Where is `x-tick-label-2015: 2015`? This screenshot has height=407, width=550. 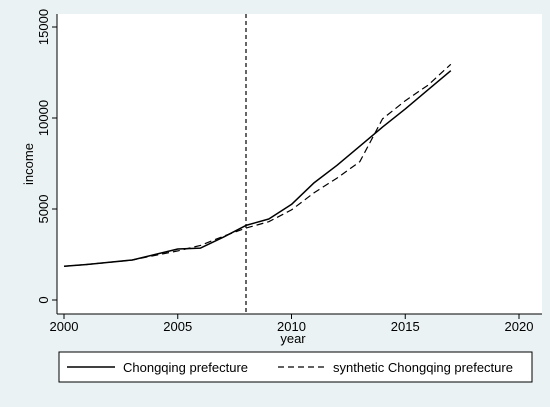
x-tick-label-2015: 2015 is located at coordinates (405, 326).